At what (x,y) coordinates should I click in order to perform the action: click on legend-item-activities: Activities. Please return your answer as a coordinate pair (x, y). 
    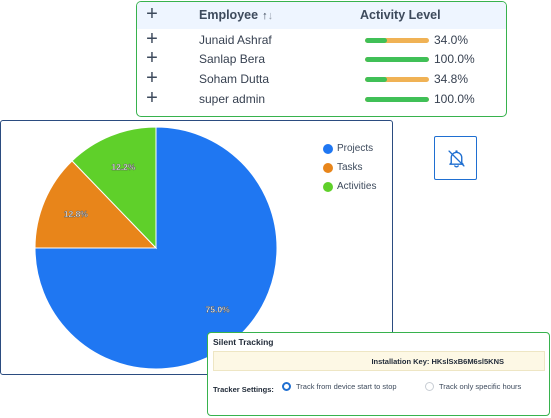
    Looking at the image, I should click on (349, 186).